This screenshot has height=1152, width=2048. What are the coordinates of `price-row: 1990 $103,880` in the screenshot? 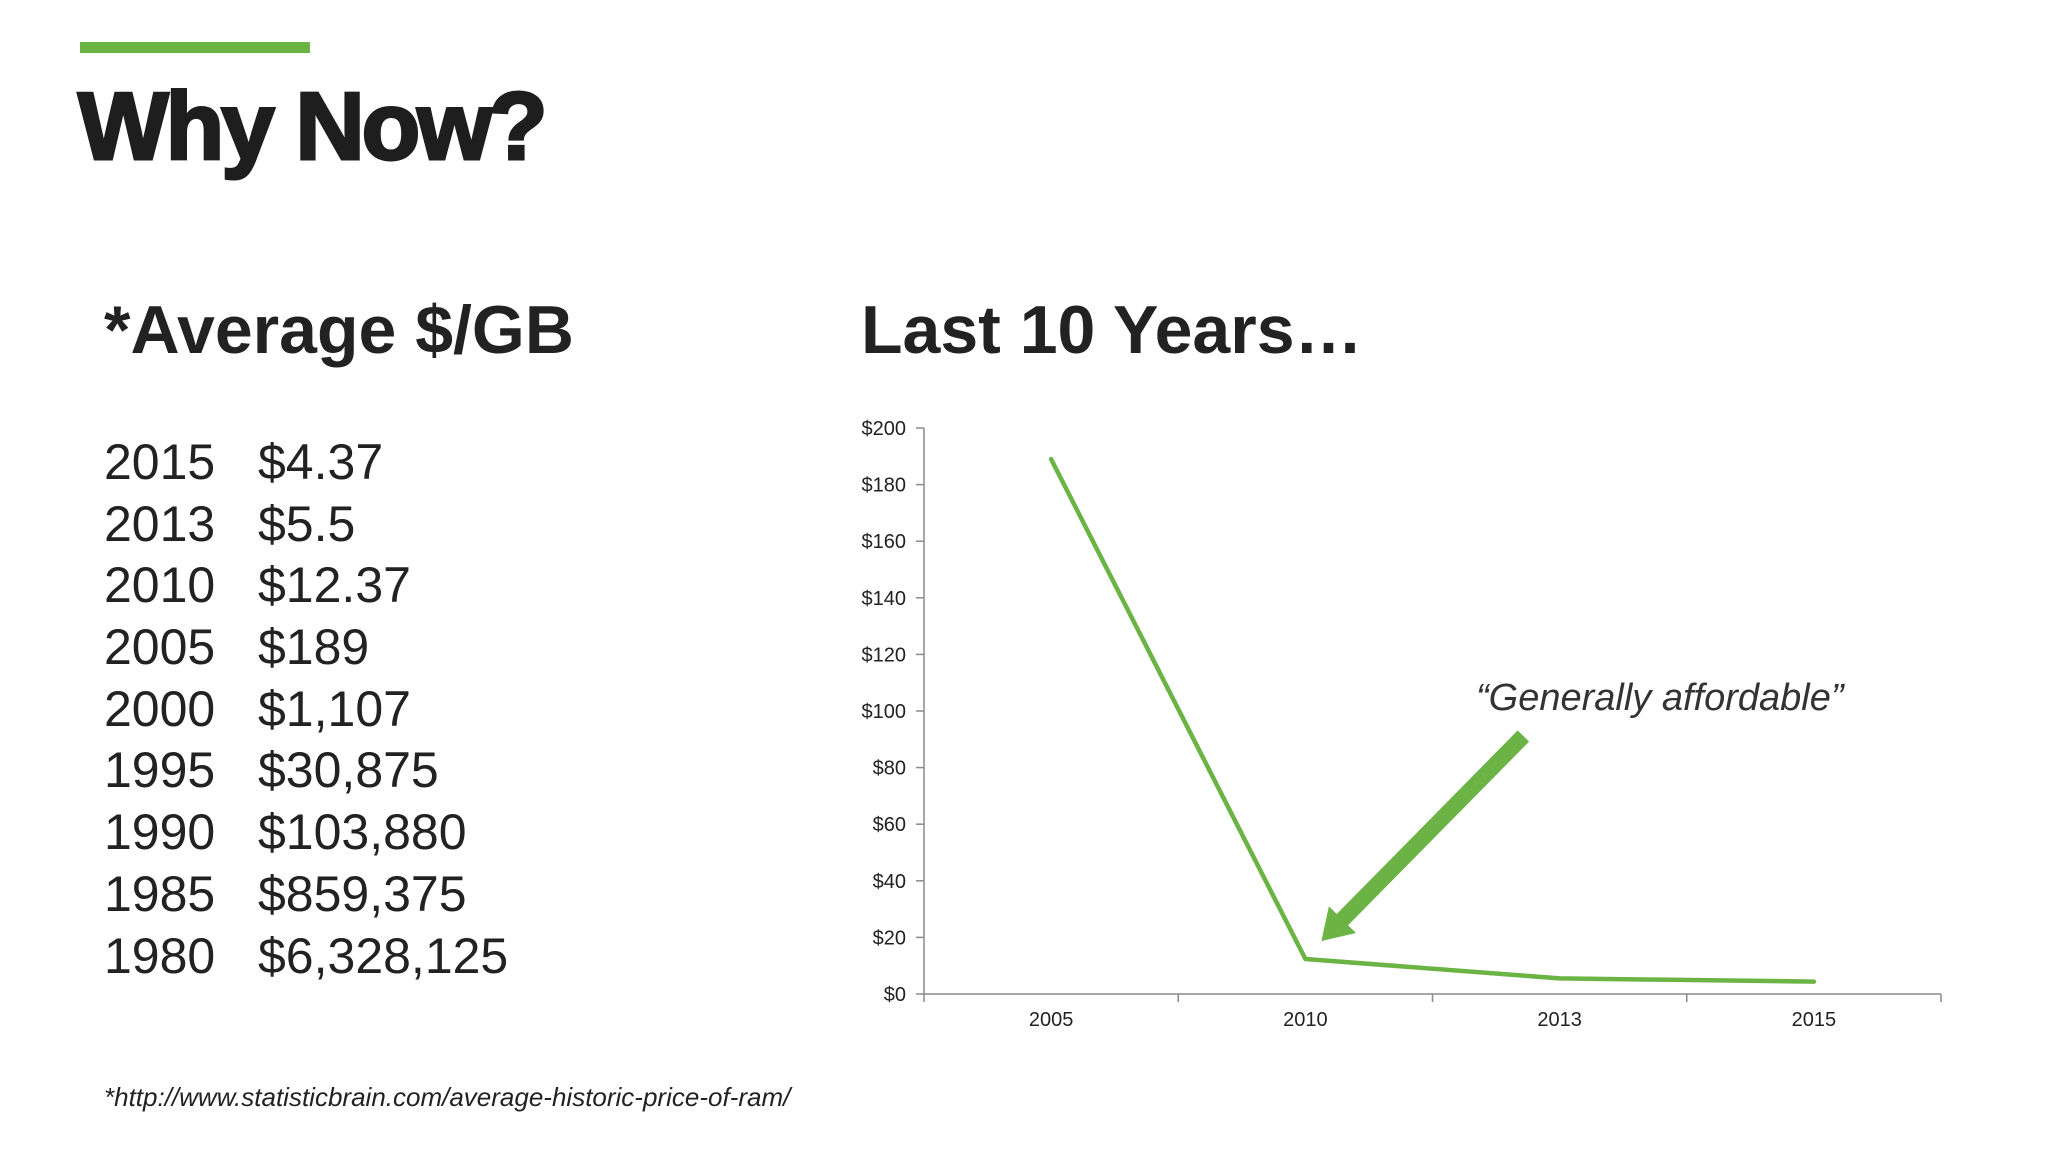 It's located at (306, 833).